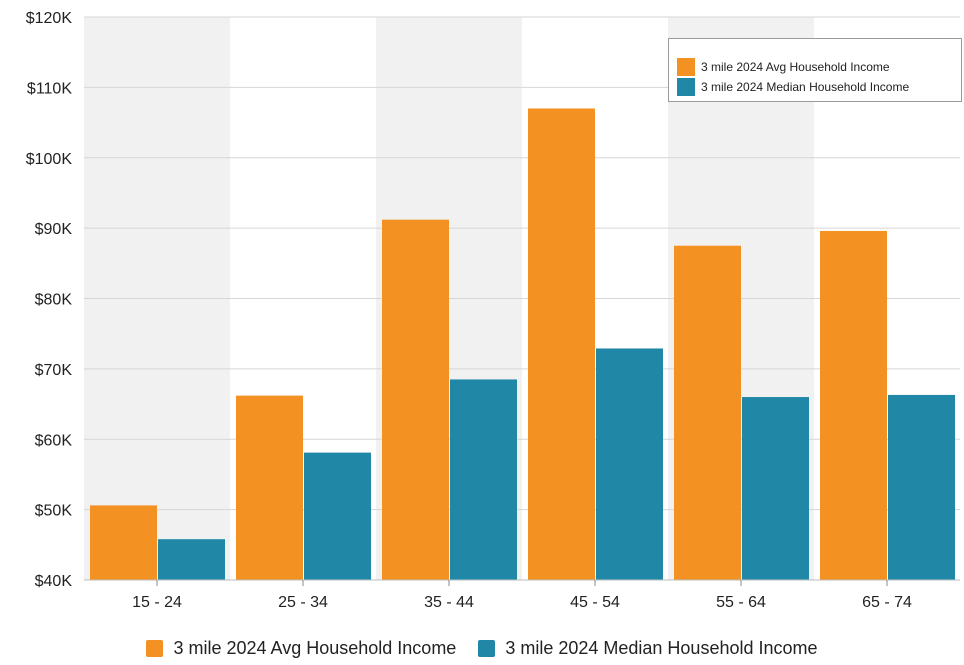 This screenshot has width=964, height=665. What do you see at coordinates (795, 67) in the screenshot?
I see `inset-legend-label-avg: 3 mile 2024 Avg Household Income` at bounding box center [795, 67].